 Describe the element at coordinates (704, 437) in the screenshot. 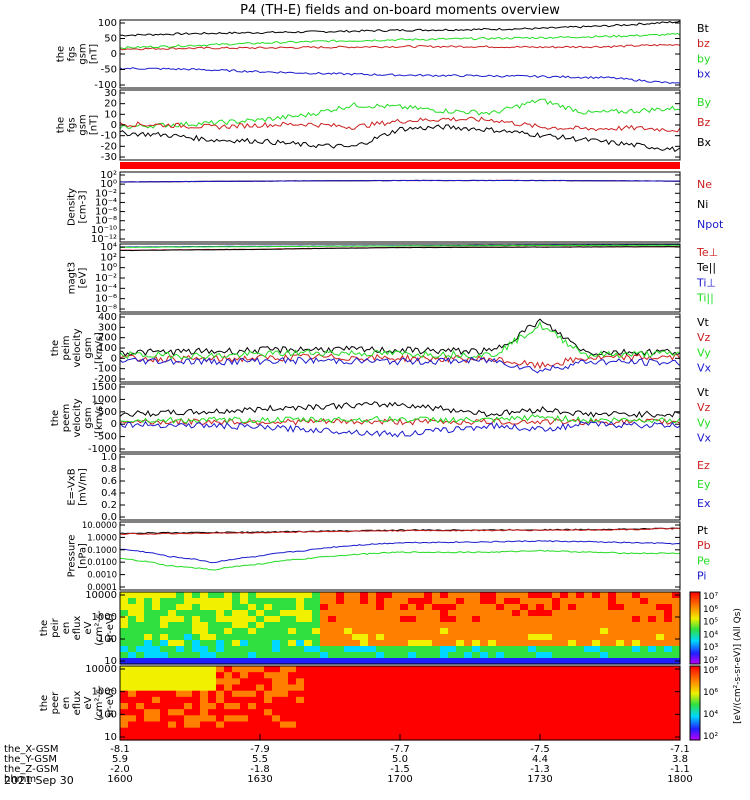

I see `legend-item-Vx: Vx` at that location.